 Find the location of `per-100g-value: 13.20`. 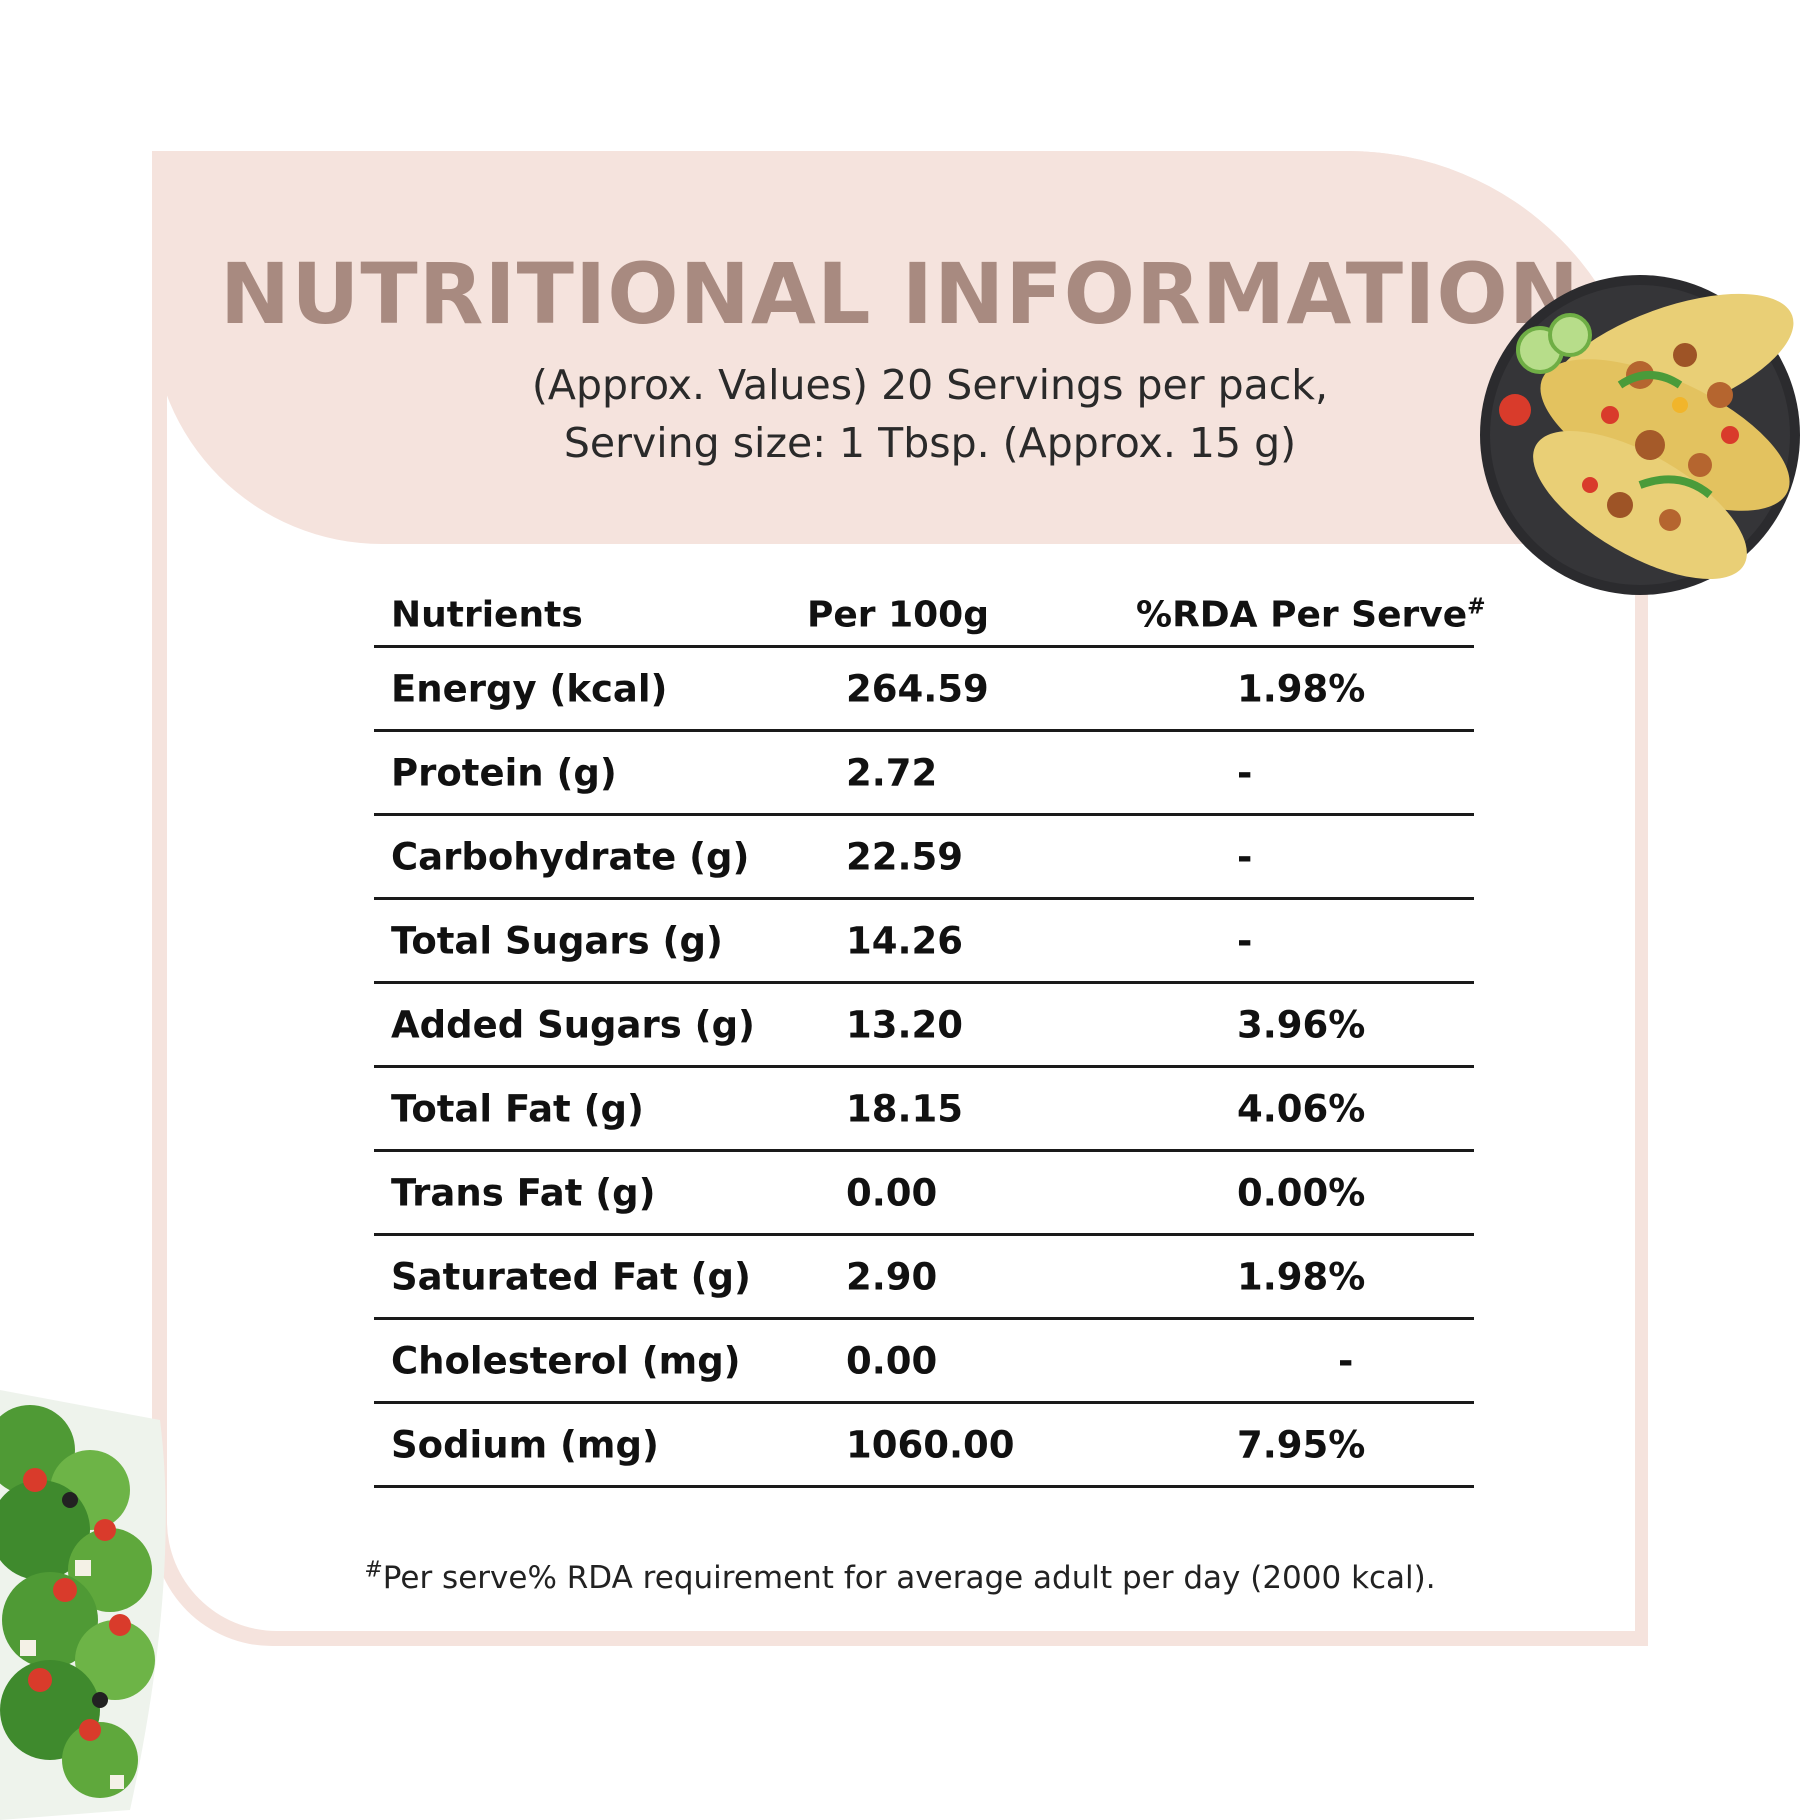

per-100g-value: 13.20 is located at coordinates (905, 1024).